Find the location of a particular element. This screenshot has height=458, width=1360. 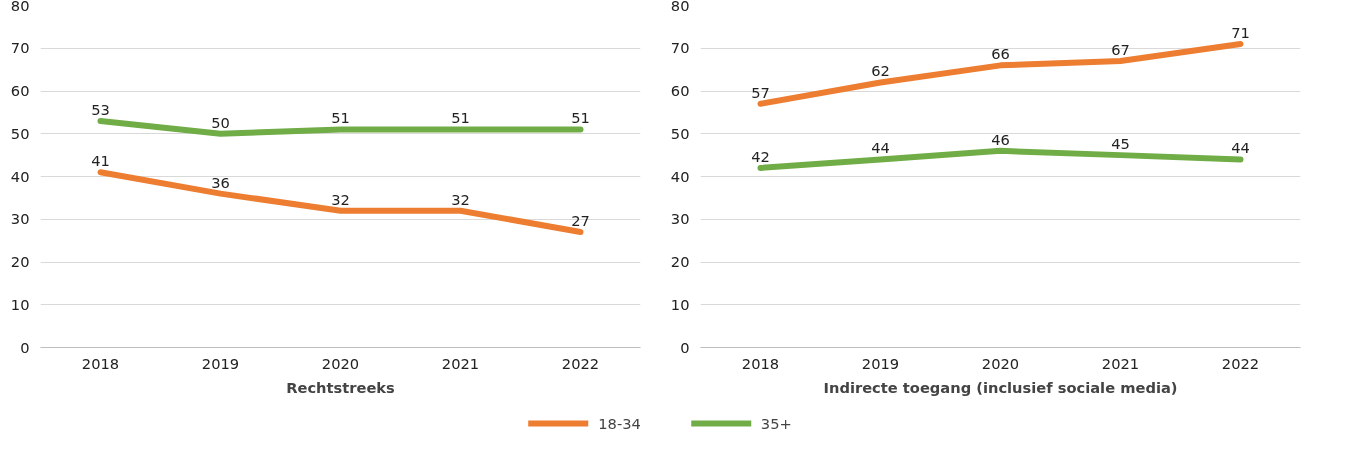

data-label: 71 is located at coordinates (1240, 32).